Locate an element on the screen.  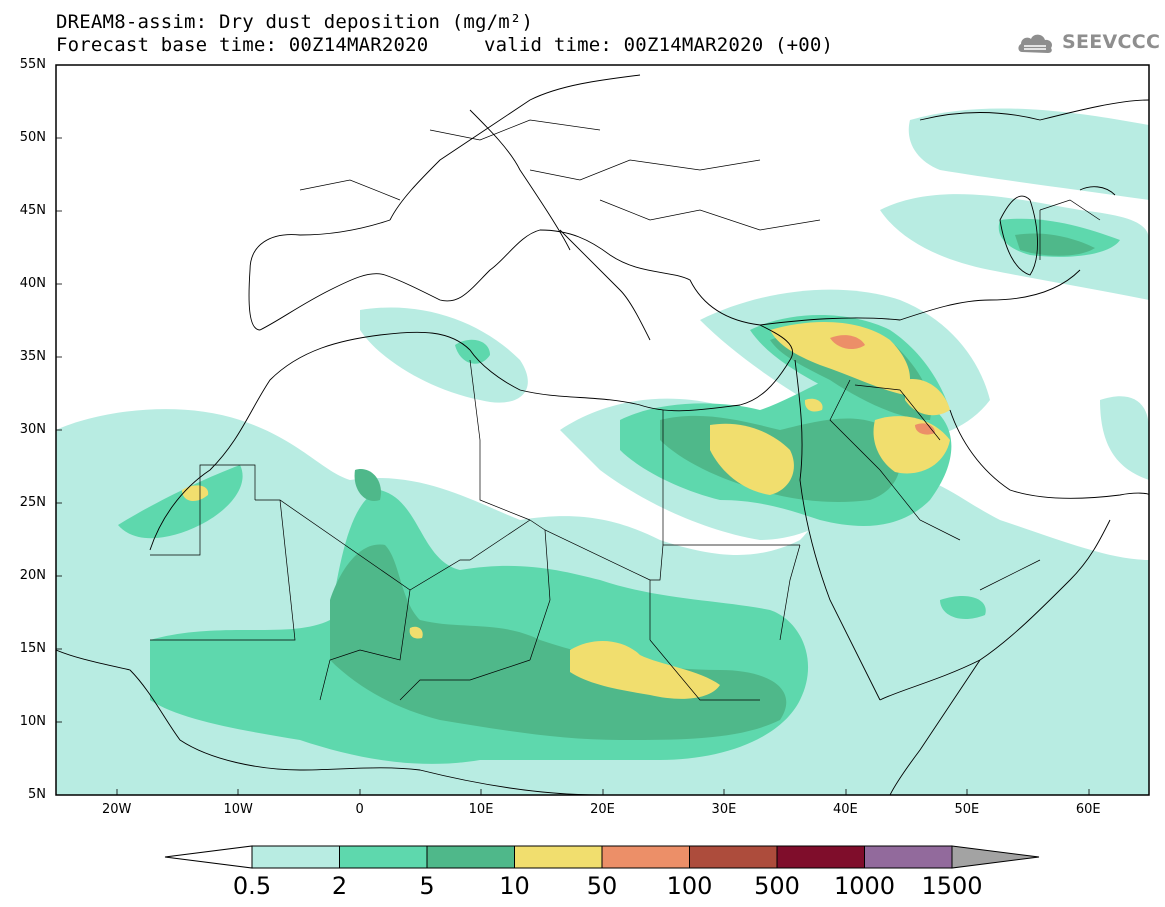
colorbar-label: 50 is located at coordinates (602, 886).